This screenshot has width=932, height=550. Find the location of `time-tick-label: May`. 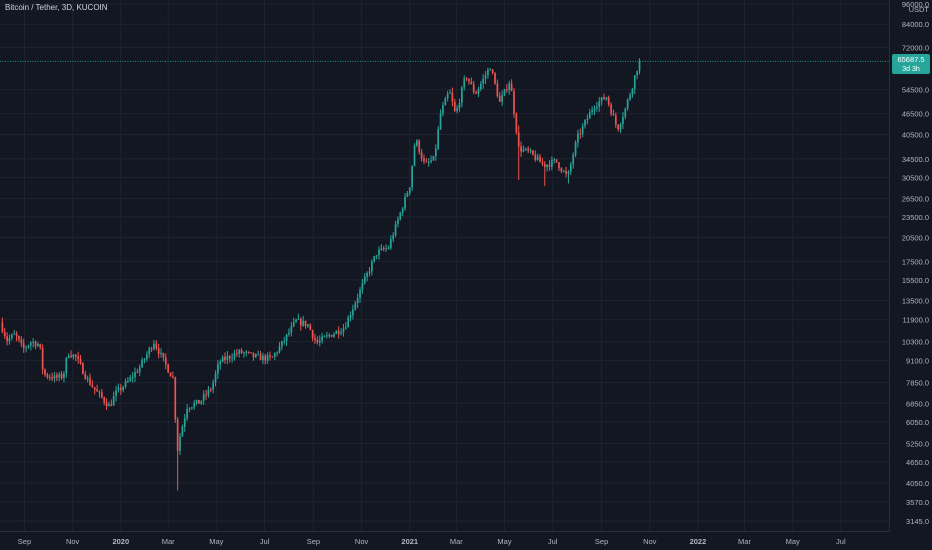

time-tick-label: May is located at coordinates (504, 541).